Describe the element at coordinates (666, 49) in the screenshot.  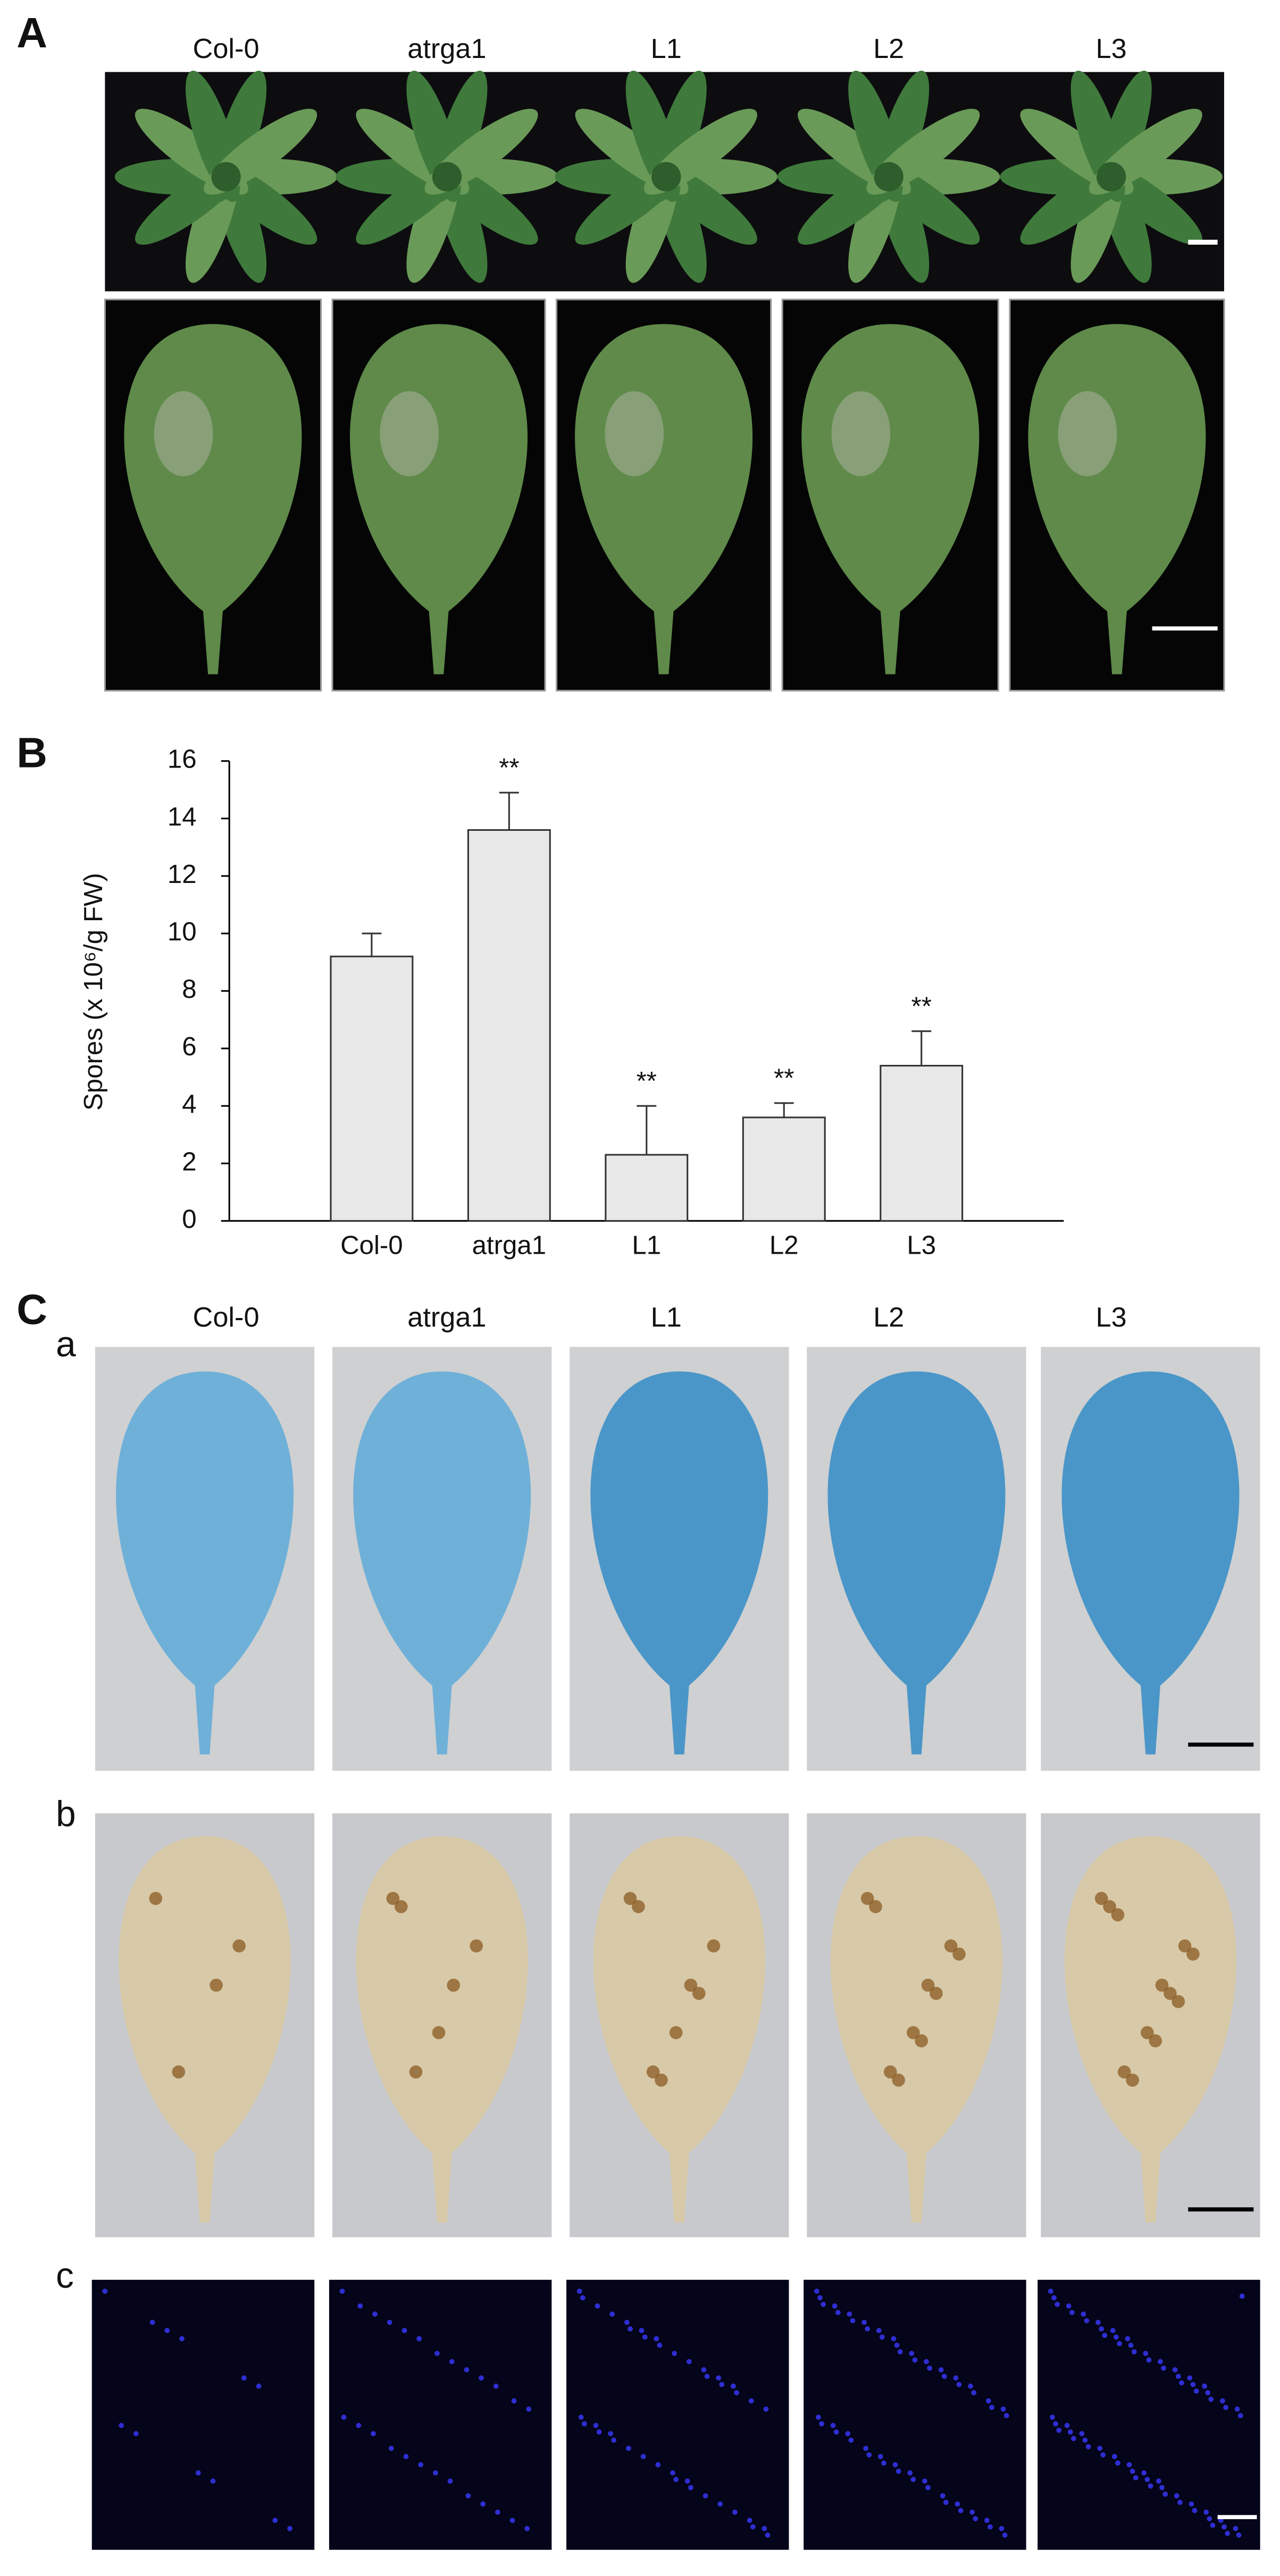
I see `column-label: L1` at that location.